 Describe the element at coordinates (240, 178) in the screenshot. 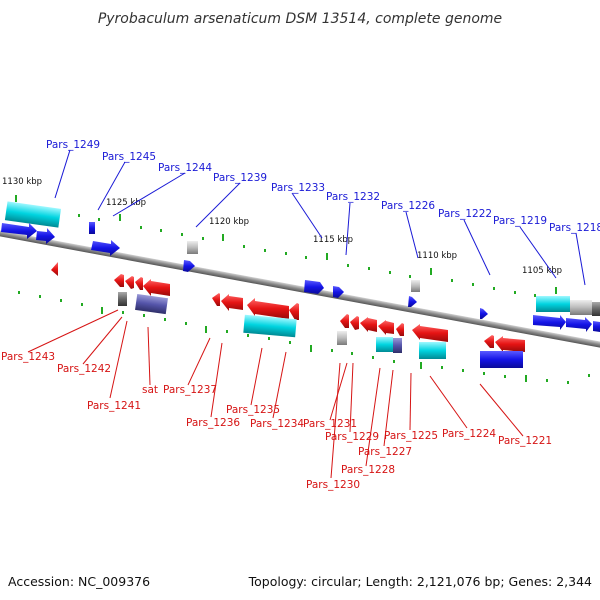

I see `gene-label: Pars_1239` at that location.